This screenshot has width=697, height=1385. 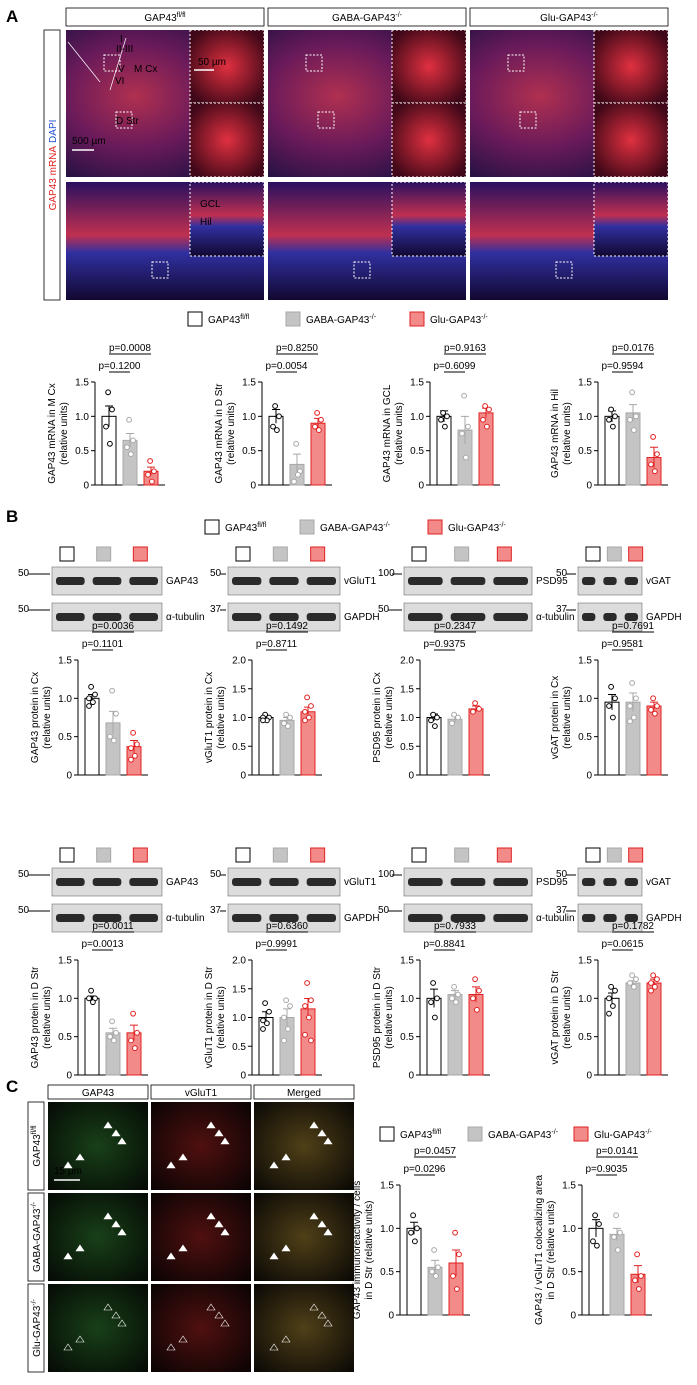 What do you see at coordinates (585, 1037) in the screenshot?
I see `y-tick-label: 0.5` at bounding box center [585, 1037].